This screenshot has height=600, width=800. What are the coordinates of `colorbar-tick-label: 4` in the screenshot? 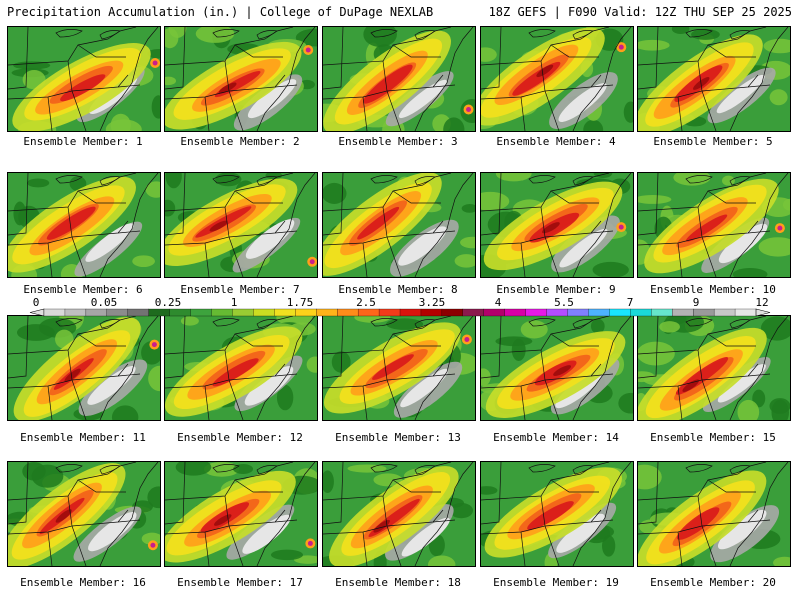 It's located at (498, 302).